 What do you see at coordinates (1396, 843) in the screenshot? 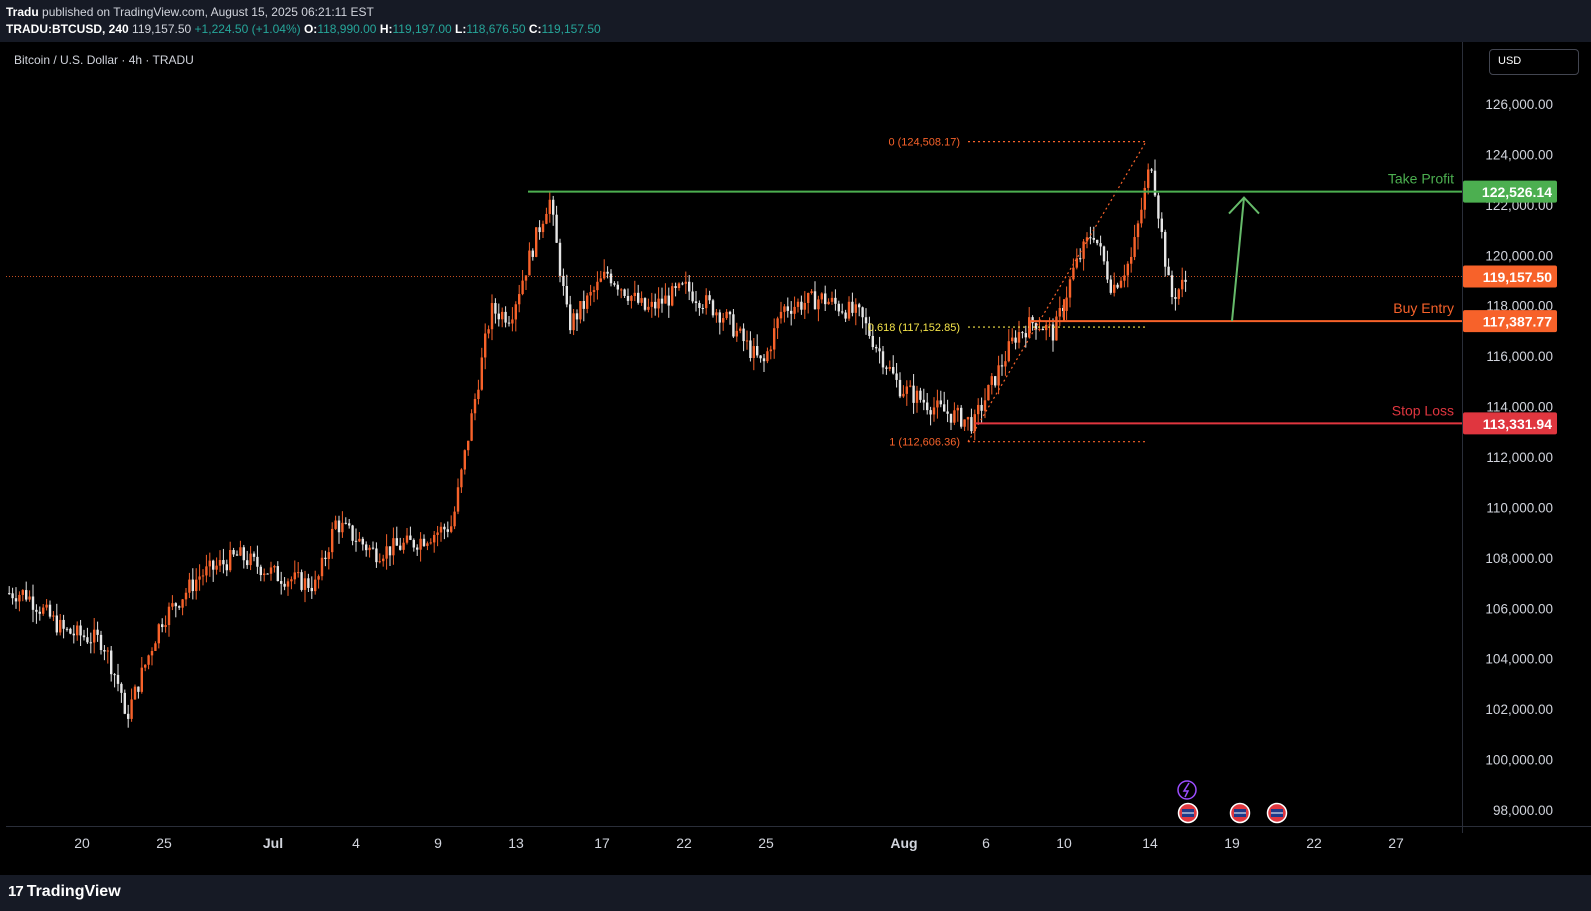
I see `x-tick-label: 27` at bounding box center [1396, 843].